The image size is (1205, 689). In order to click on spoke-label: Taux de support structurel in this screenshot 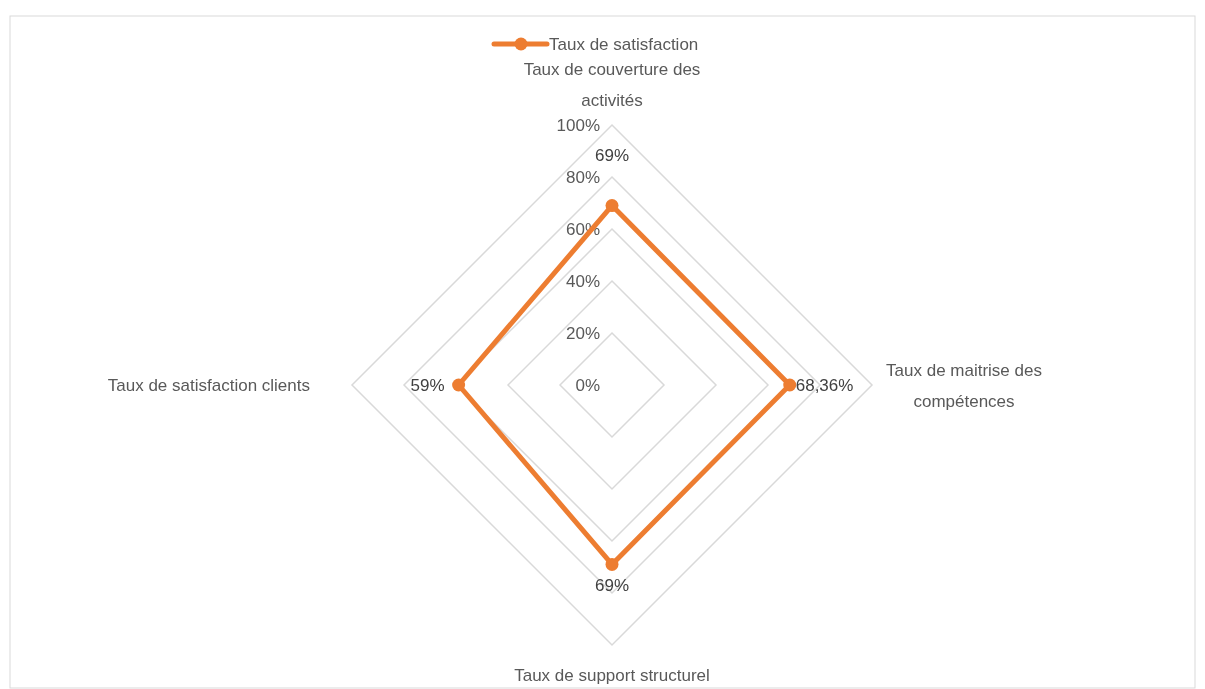, I will do `click(612, 675)`.